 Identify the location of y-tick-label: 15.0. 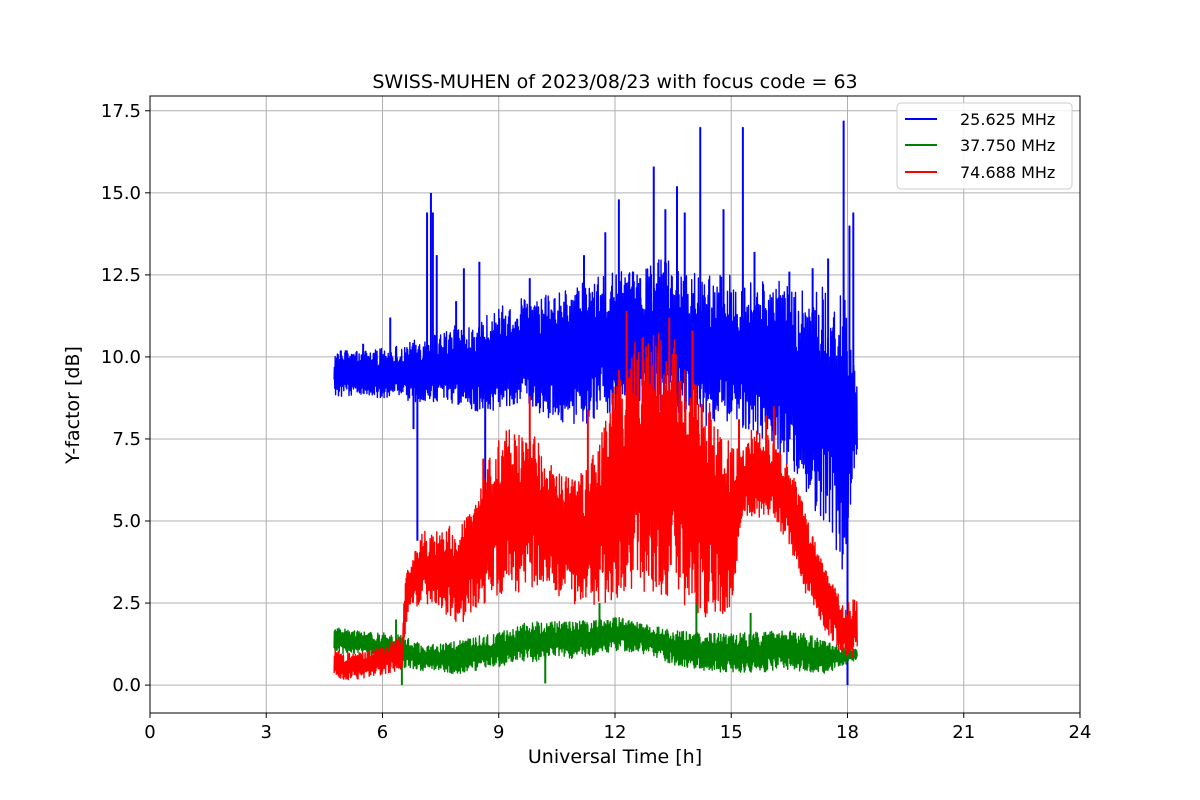
(121, 193).